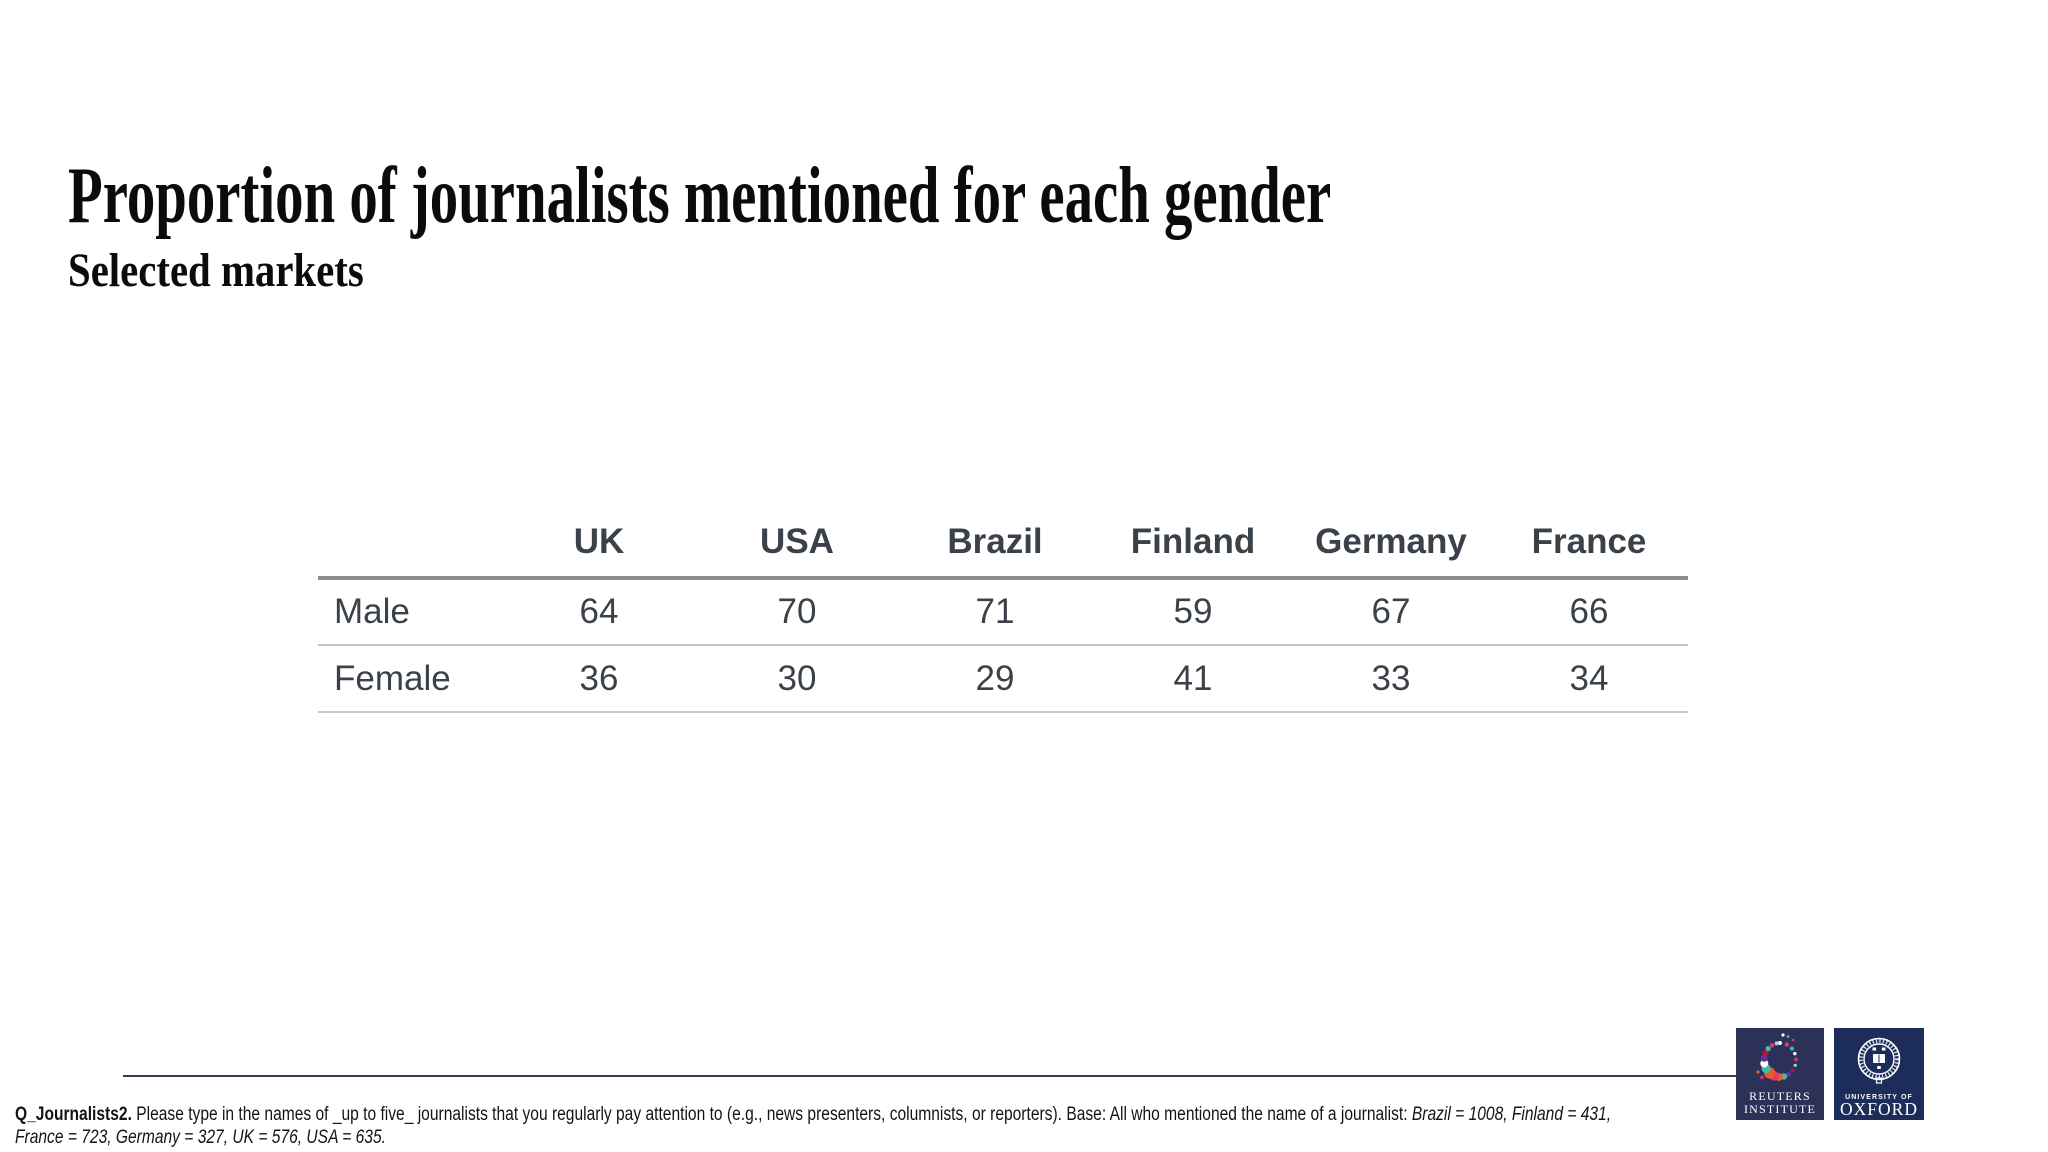  I want to click on footnote-question-id: Q_Journalists2., so click(73, 1114).